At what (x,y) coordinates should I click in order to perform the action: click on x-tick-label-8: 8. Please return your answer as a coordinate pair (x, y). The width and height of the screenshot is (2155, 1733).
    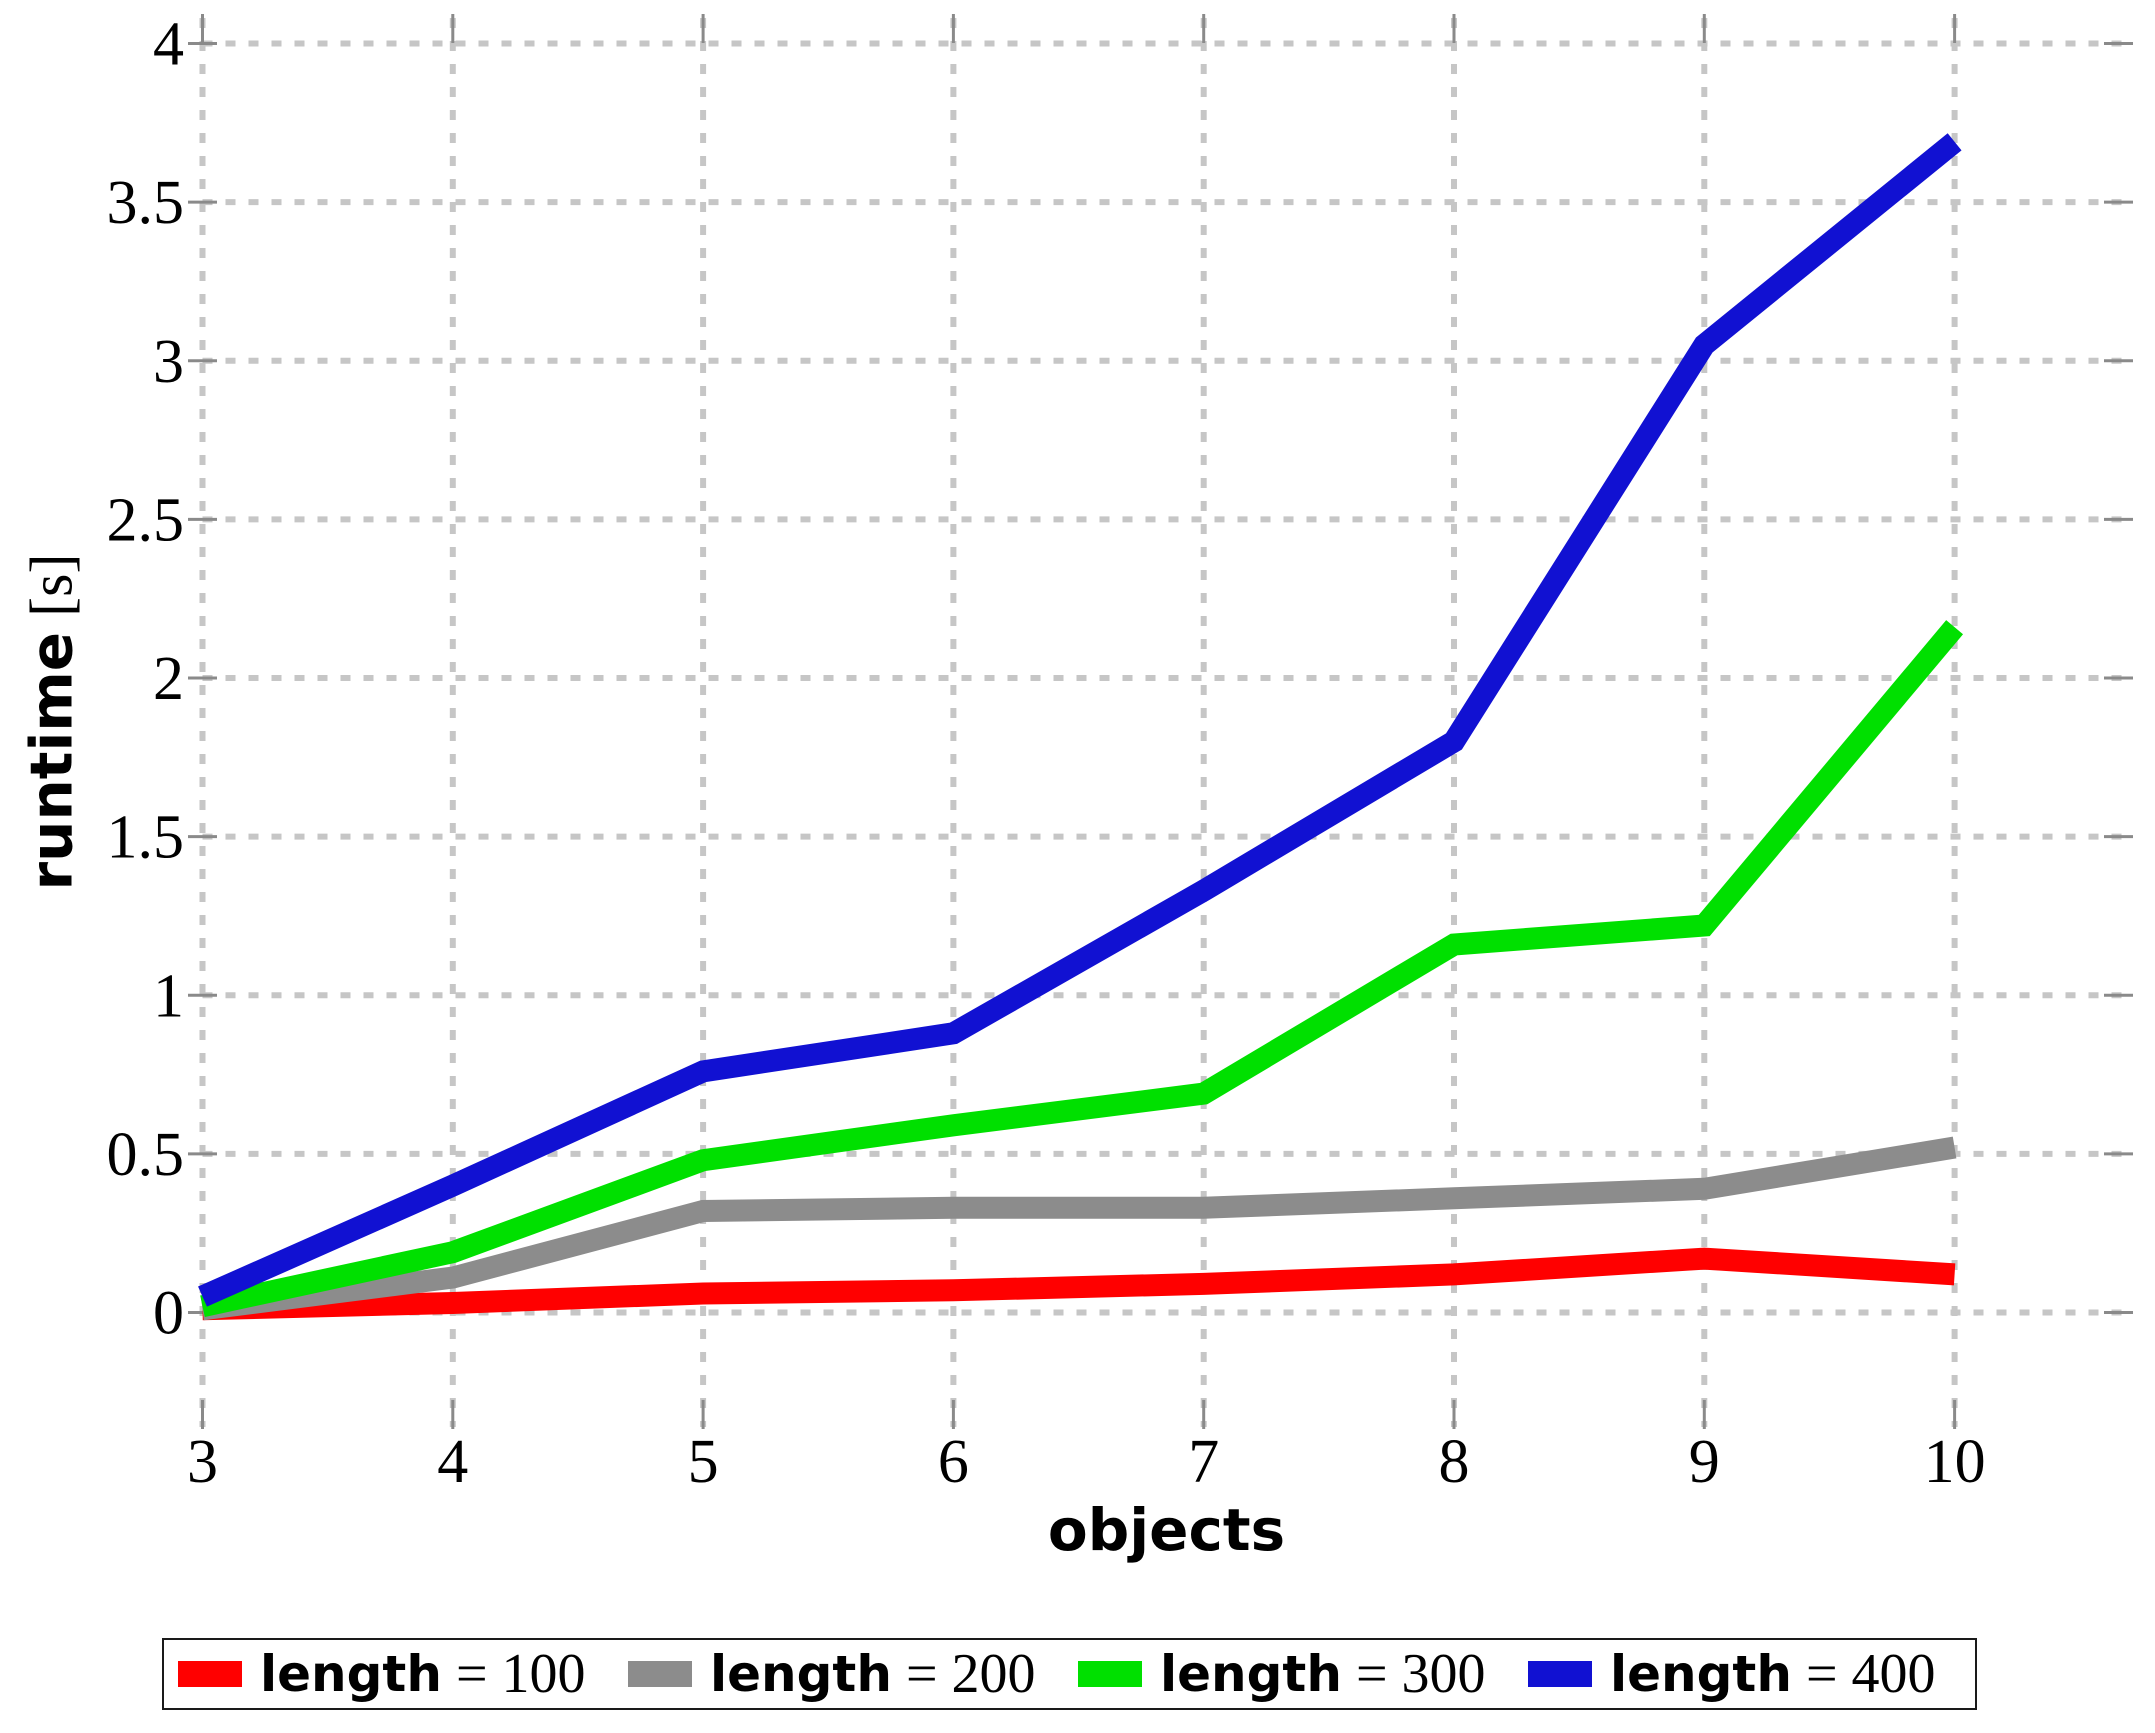
    Looking at the image, I should click on (1454, 1462).